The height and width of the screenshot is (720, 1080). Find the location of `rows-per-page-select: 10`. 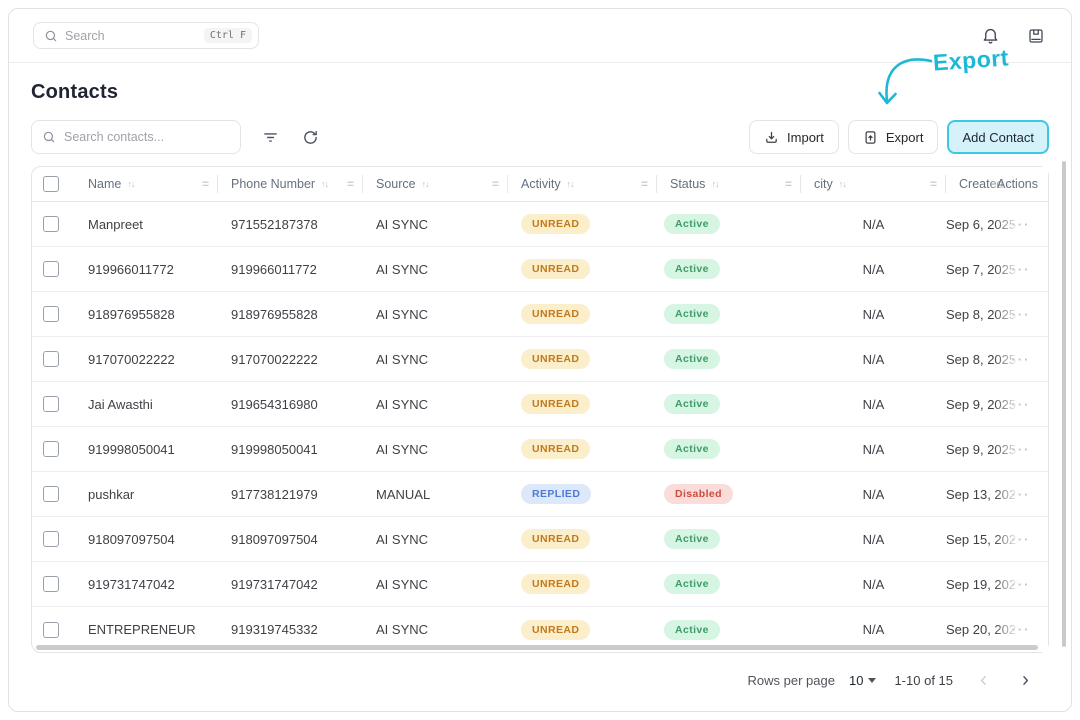

rows-per-page-select: 10 is located at coordinates (863, 680).